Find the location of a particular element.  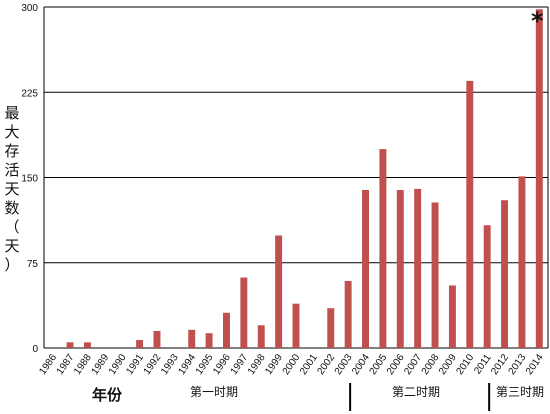

bar-1998 is located at coordinates (261, 336).